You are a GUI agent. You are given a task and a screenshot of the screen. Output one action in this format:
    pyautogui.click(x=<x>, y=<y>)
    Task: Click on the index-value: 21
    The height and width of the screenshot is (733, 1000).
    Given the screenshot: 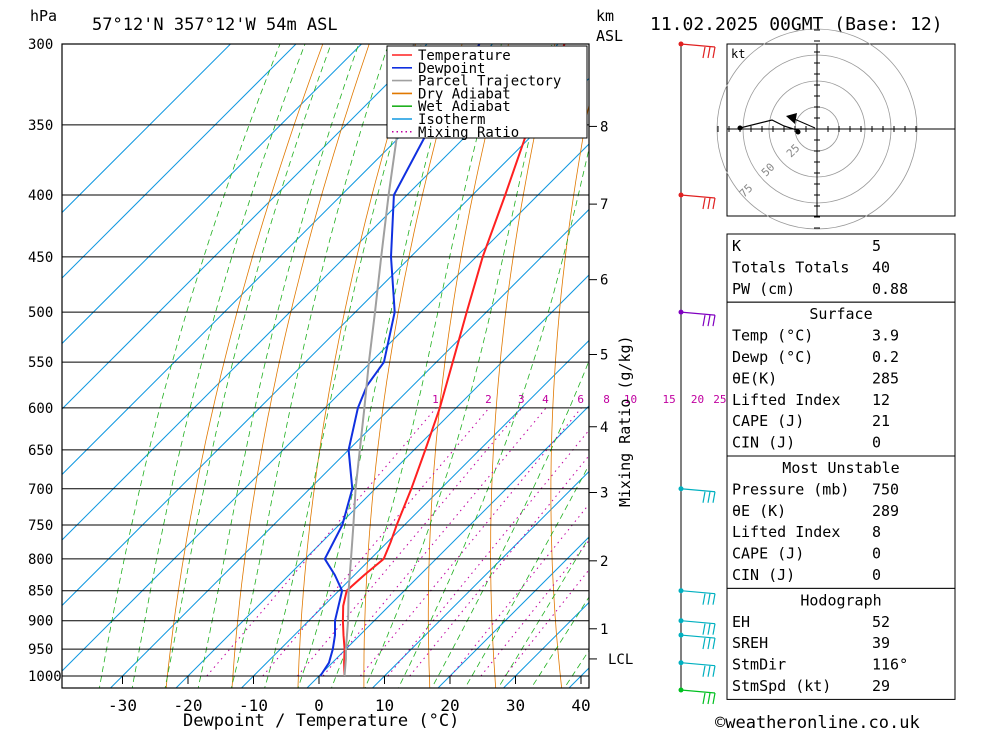 What is the action you would take?
    pyautogui.click(x=881, y=421)
    